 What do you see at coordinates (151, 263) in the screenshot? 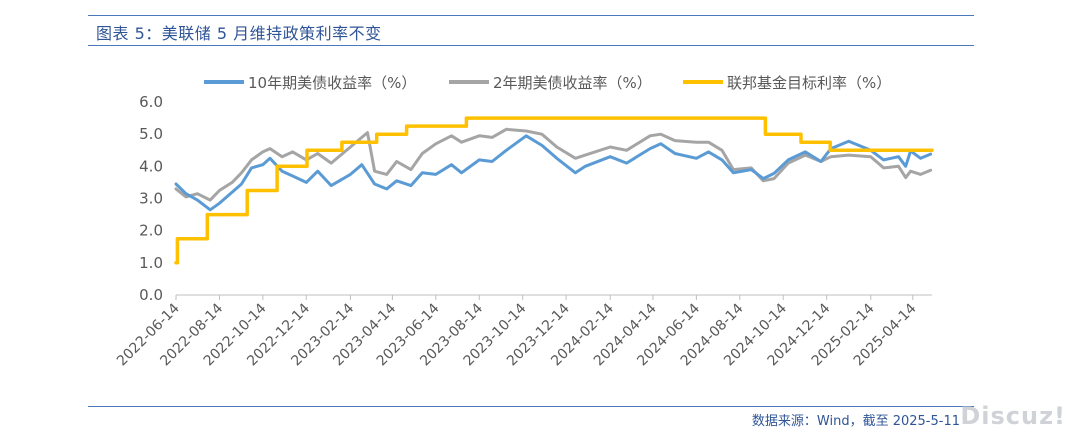
I see `y-tick-label: 1.0` at bounding box center [151, 263].